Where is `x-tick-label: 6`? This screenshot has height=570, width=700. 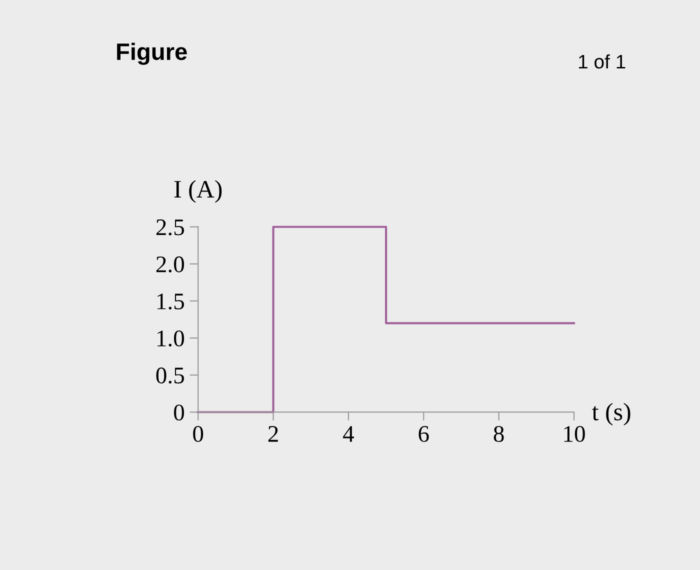
x-tick-label: 6 is located at coordinates (423, 434).